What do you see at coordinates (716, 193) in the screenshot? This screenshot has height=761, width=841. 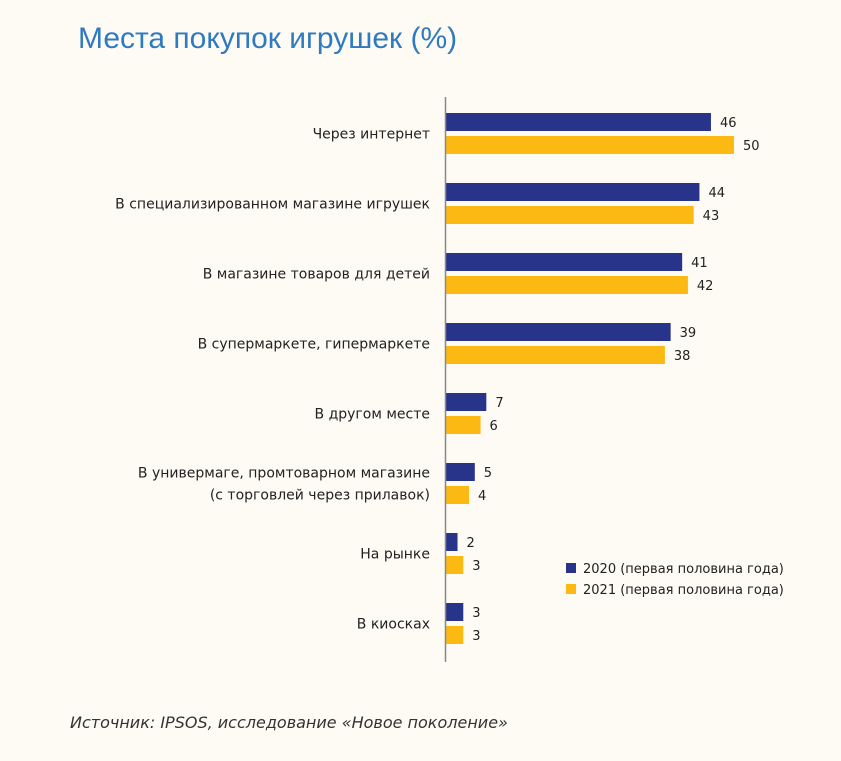 I see `value-label: 44` at bounding box center [716, 193].